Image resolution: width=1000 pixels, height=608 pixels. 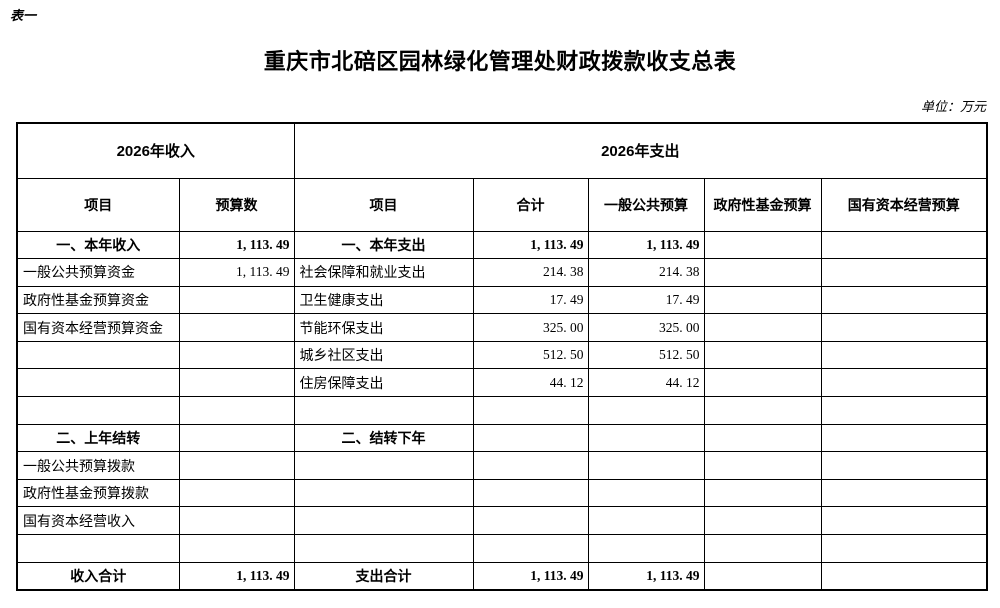 What do you see at coordinates (98, 245) in the screenshot?
I see `income-item-cell: 一、本年收入` at bounding box center [98, 245].